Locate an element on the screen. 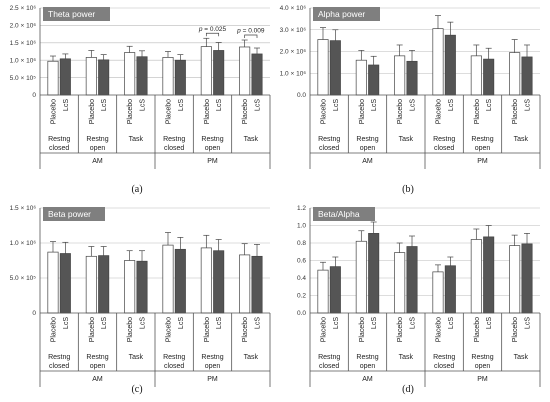 Image resolution: width=550 pixels, height=402 pixels. y-tick-label: 1.0 × 10⁶ is located at coordinates (23, 60).